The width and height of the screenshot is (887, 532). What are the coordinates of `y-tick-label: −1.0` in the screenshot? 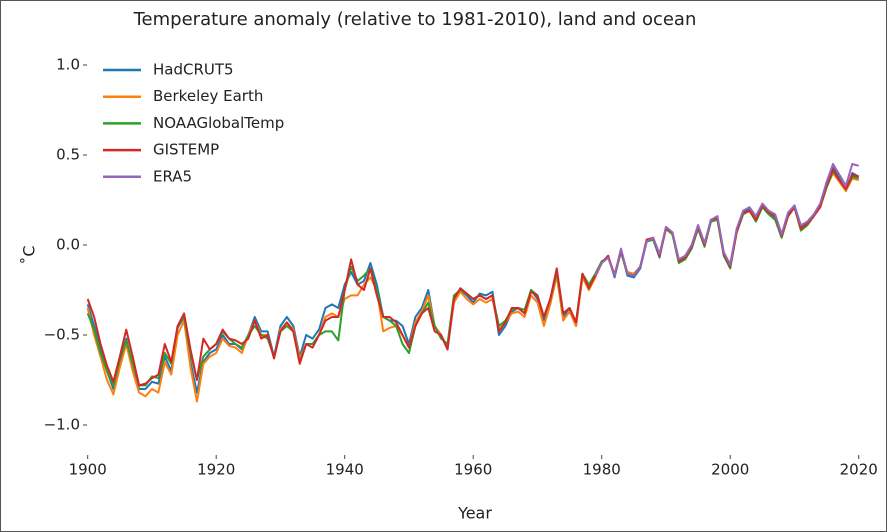 It's located at (62, 425).